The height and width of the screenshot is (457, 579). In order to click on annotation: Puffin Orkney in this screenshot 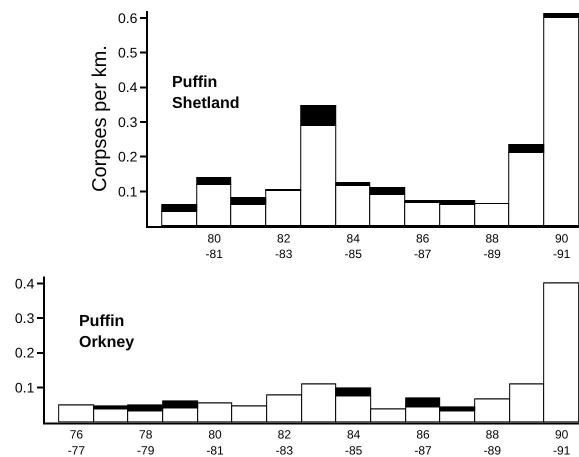, I will do `click(106, 332)`.